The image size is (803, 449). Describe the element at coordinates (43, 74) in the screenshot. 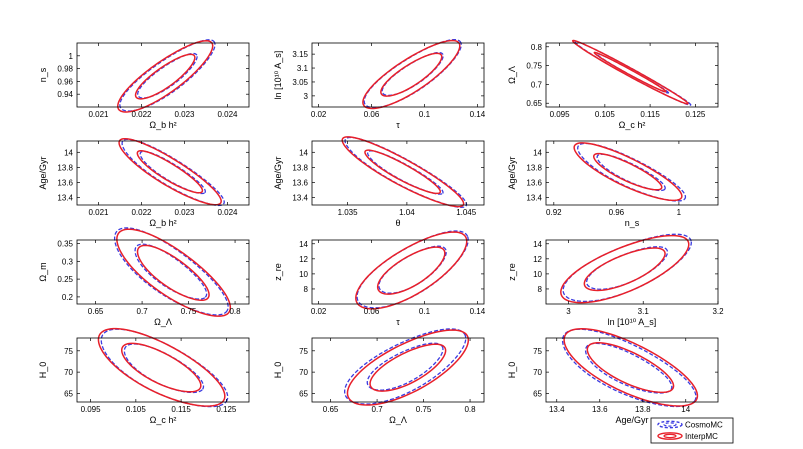

I see `ylabel-p1: n_s` at that location.